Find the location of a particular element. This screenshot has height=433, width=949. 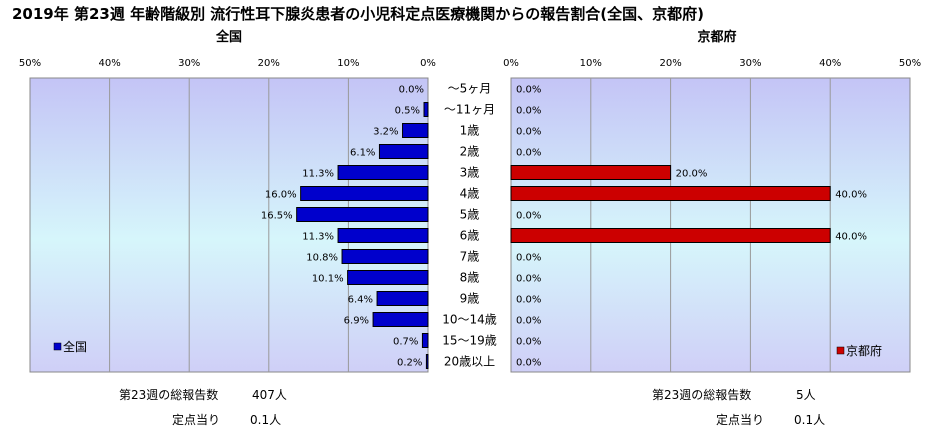

tick-label-kyoto: 20% is located at coordinates (670, 63).